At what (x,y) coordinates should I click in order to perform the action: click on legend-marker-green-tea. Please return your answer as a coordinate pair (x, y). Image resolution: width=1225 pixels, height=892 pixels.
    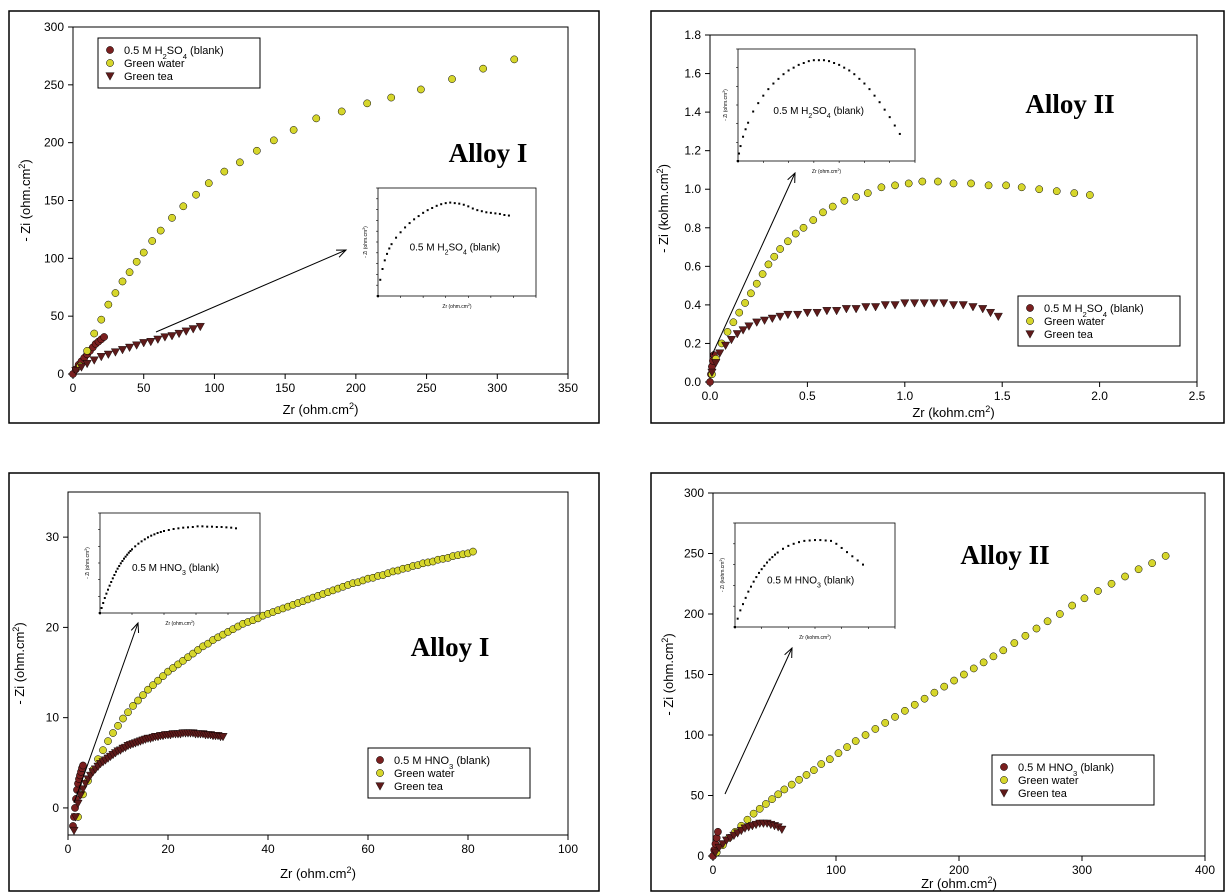
    Looking at the image, I should click on (110, 76).